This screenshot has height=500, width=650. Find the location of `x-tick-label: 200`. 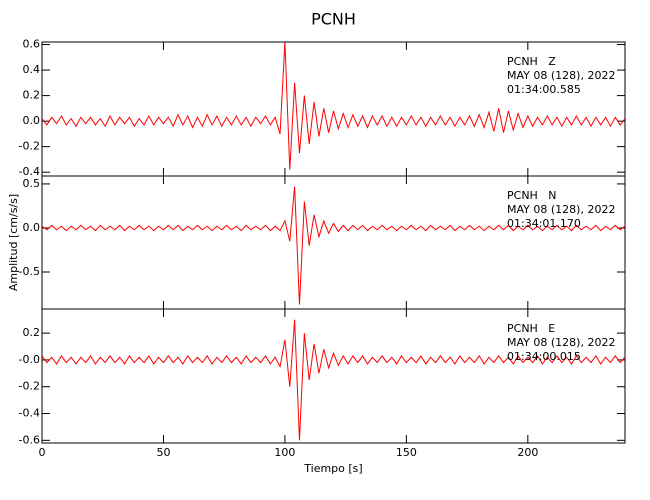

x-tick-label: 200 is located at coordinates (527, 452).